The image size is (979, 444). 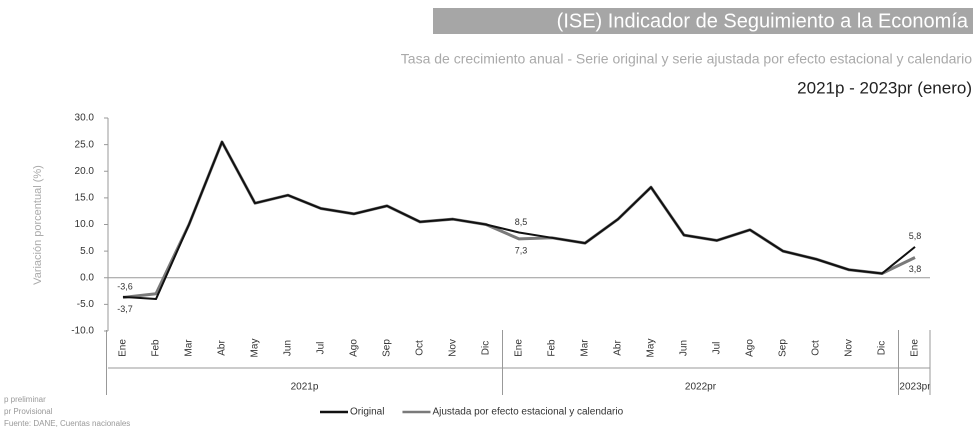 What do you see at coordinates (82, 331) in the screenshot?
I see `y-tick-label: -10.0` at bounding box center [82, 331].